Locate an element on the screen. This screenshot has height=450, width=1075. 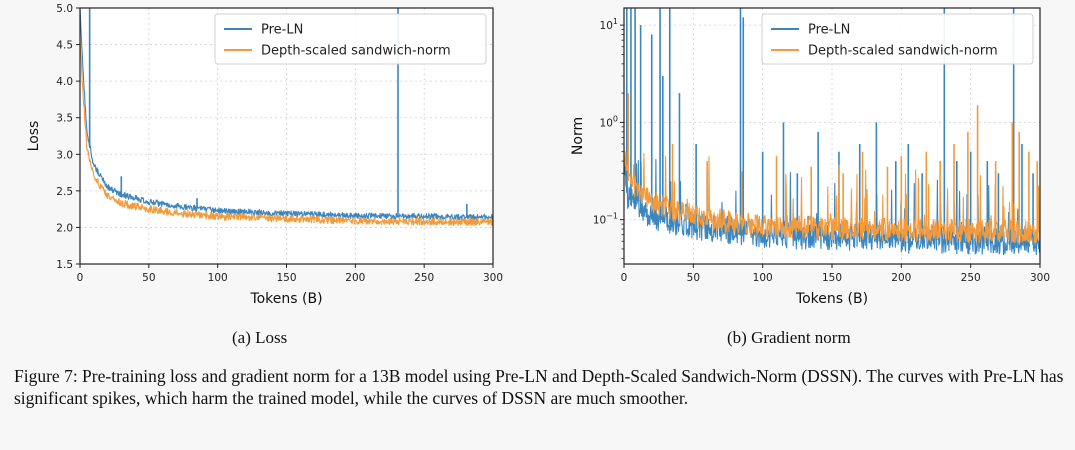
y-axis-label: Norm is located at coordinates (578, 136).